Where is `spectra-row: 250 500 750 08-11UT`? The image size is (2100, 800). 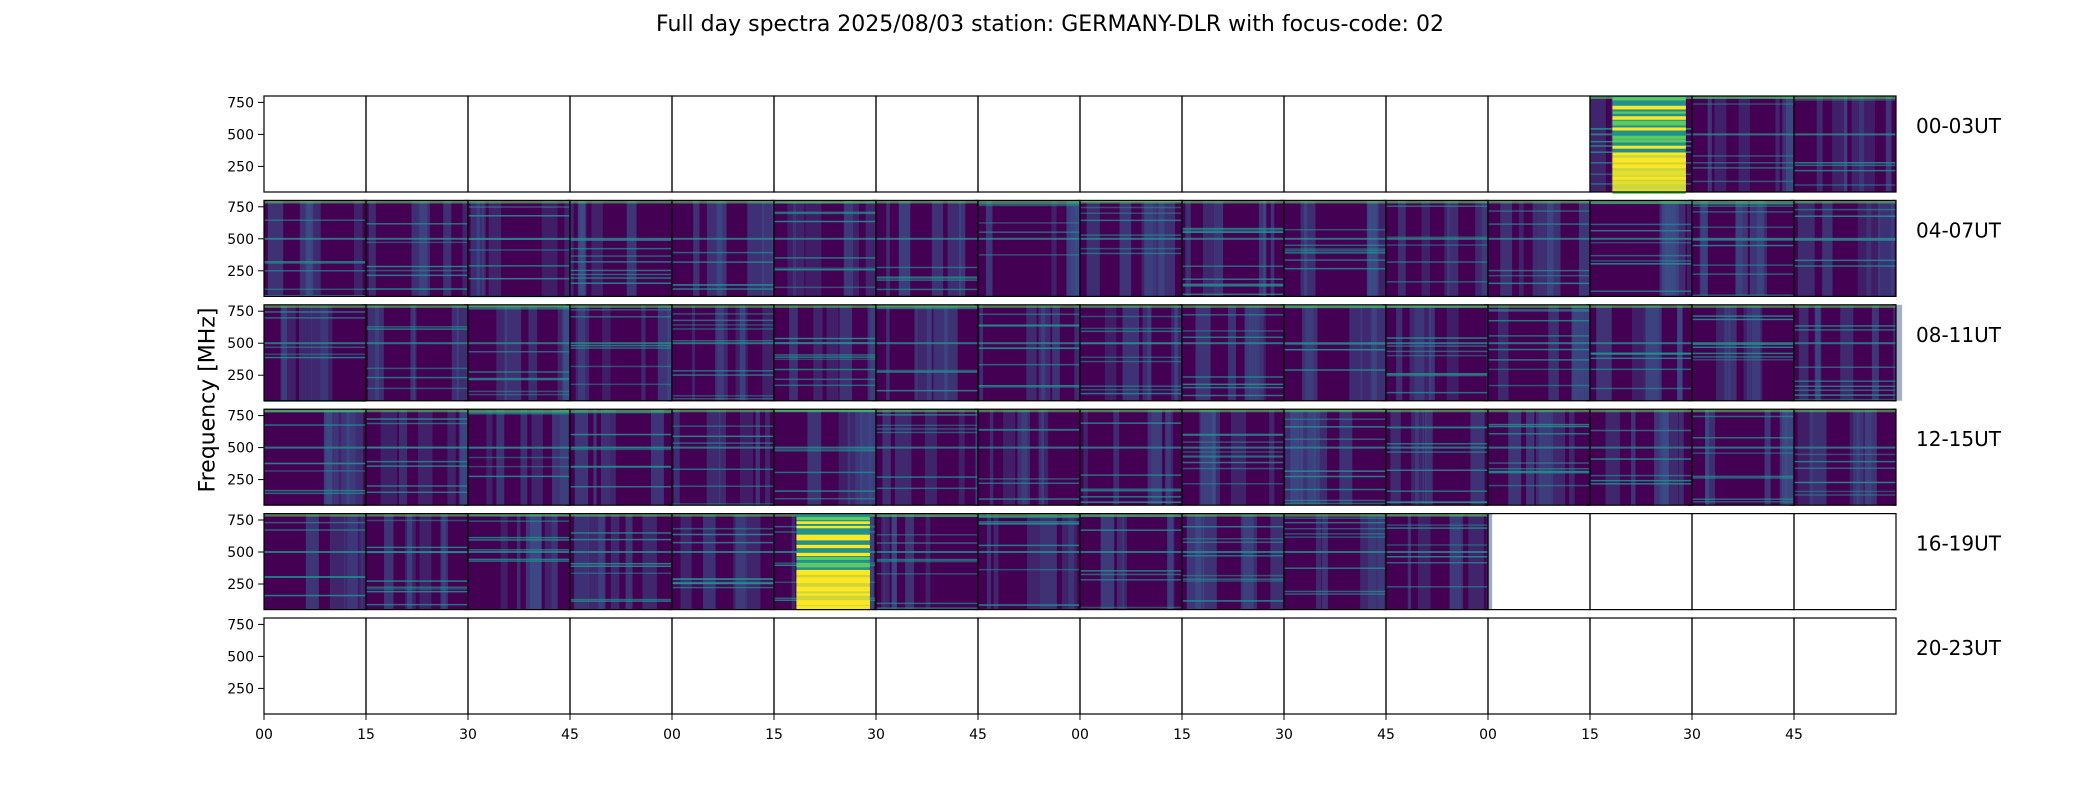 spectra-row: 250 500 750 08-11UT is located at coordinates (1114, 353).